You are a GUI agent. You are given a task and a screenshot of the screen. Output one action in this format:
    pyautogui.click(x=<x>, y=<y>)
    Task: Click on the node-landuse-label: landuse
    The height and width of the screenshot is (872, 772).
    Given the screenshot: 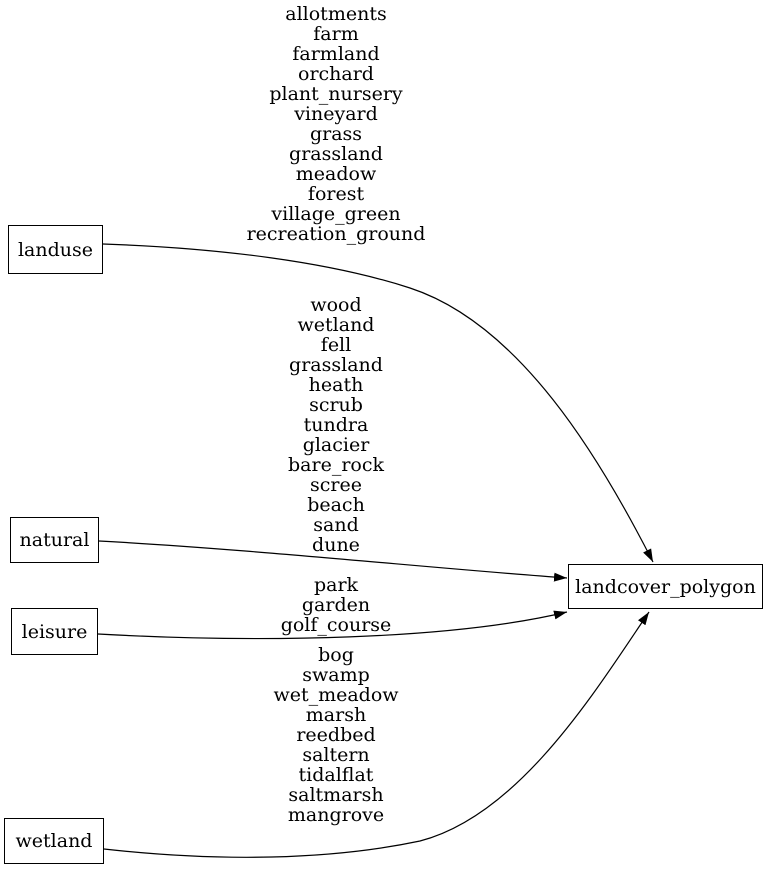 What is the action you would take?
    pyautogui.click(x=55, y=249)
    